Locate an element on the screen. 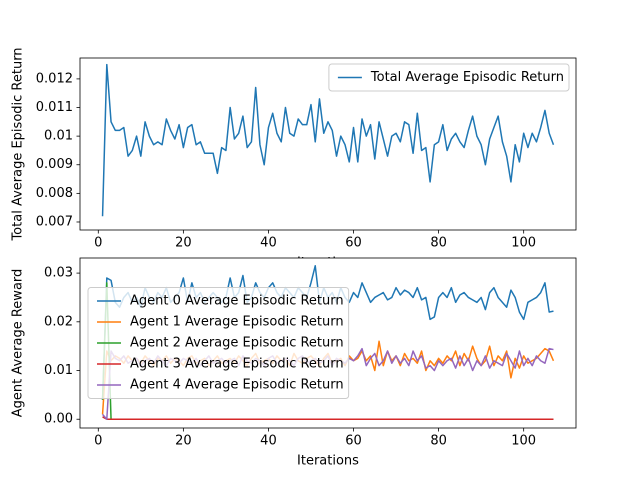 This screenshot has height=480, width=640. y-tick-label: 0.008 is located at coordinates (54, 193).